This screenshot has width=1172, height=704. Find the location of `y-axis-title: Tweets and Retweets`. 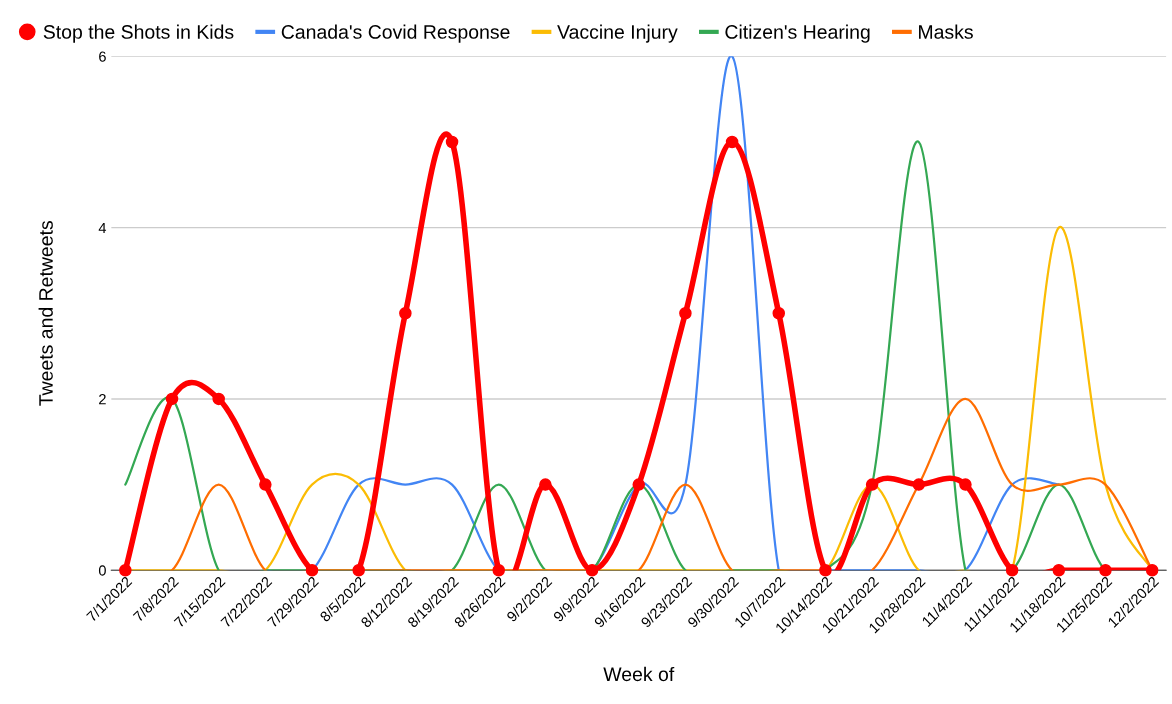

y-axis-title: Tweets and Retweets is located at coordinates (45, 313).